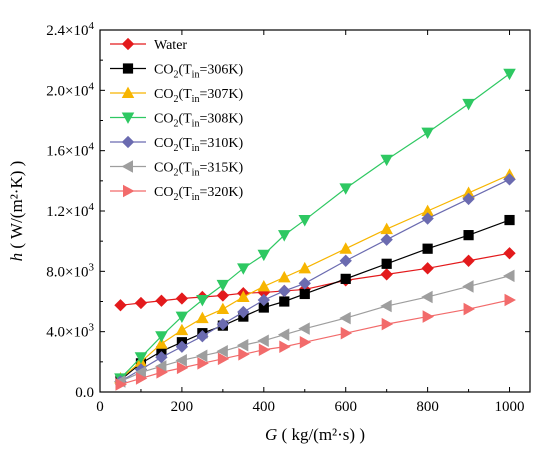  What do you see at coordinates (16, 211) in the screenshot?
I see `y-axis-title: h ( W/(m²·K) )` at bounding box center [16, 211].